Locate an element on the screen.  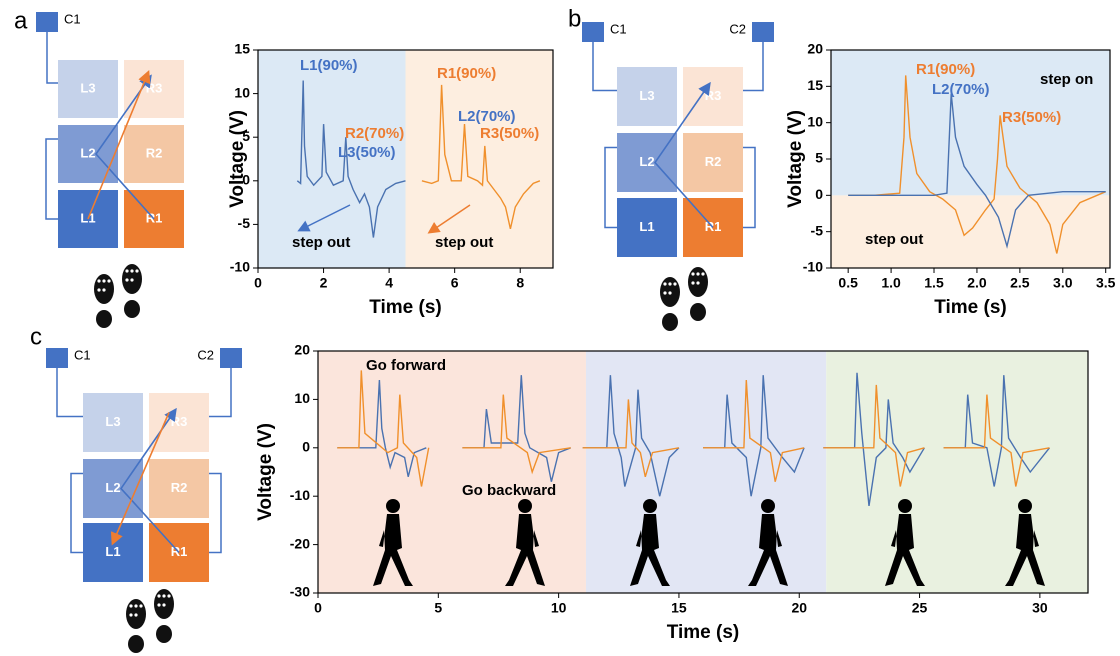
y-tick-label: -30 is located at coordinates (300, 592).